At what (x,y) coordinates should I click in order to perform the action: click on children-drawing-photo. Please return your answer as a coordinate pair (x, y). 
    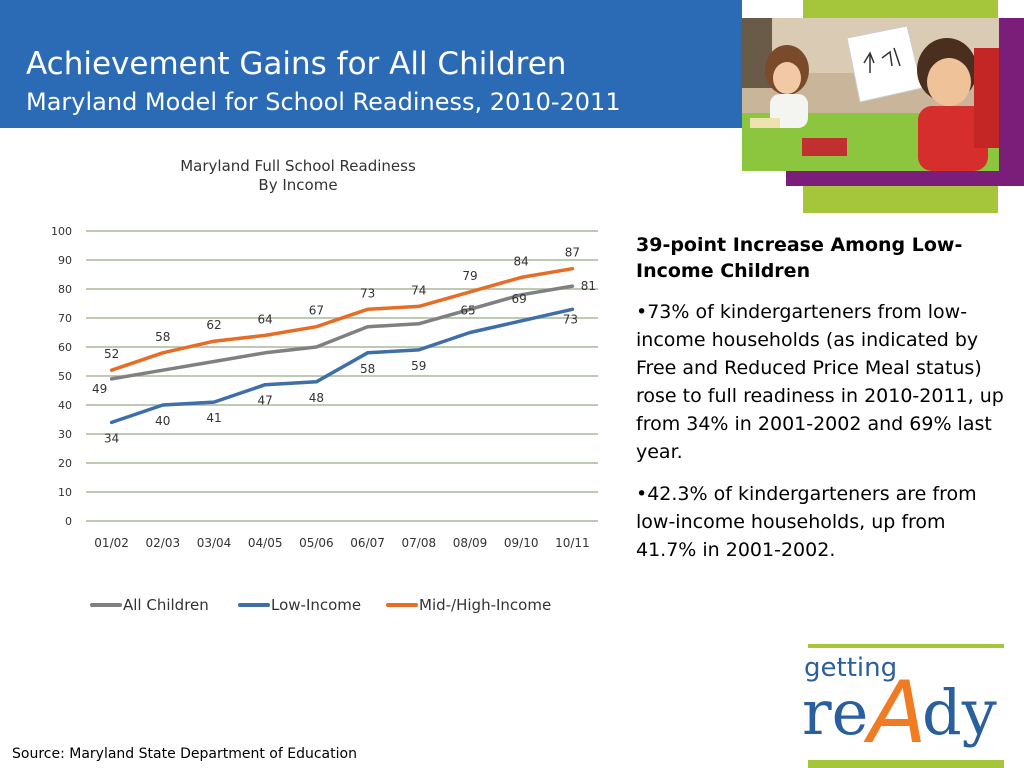
    Looking at the image, I should click on (870, 94).